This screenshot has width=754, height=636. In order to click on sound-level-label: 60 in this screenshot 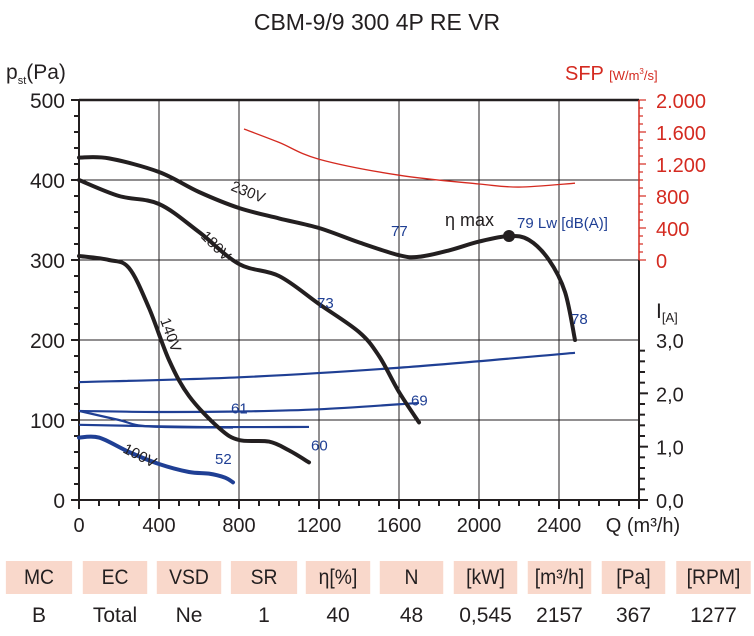, I will do `click(319, 445)`.